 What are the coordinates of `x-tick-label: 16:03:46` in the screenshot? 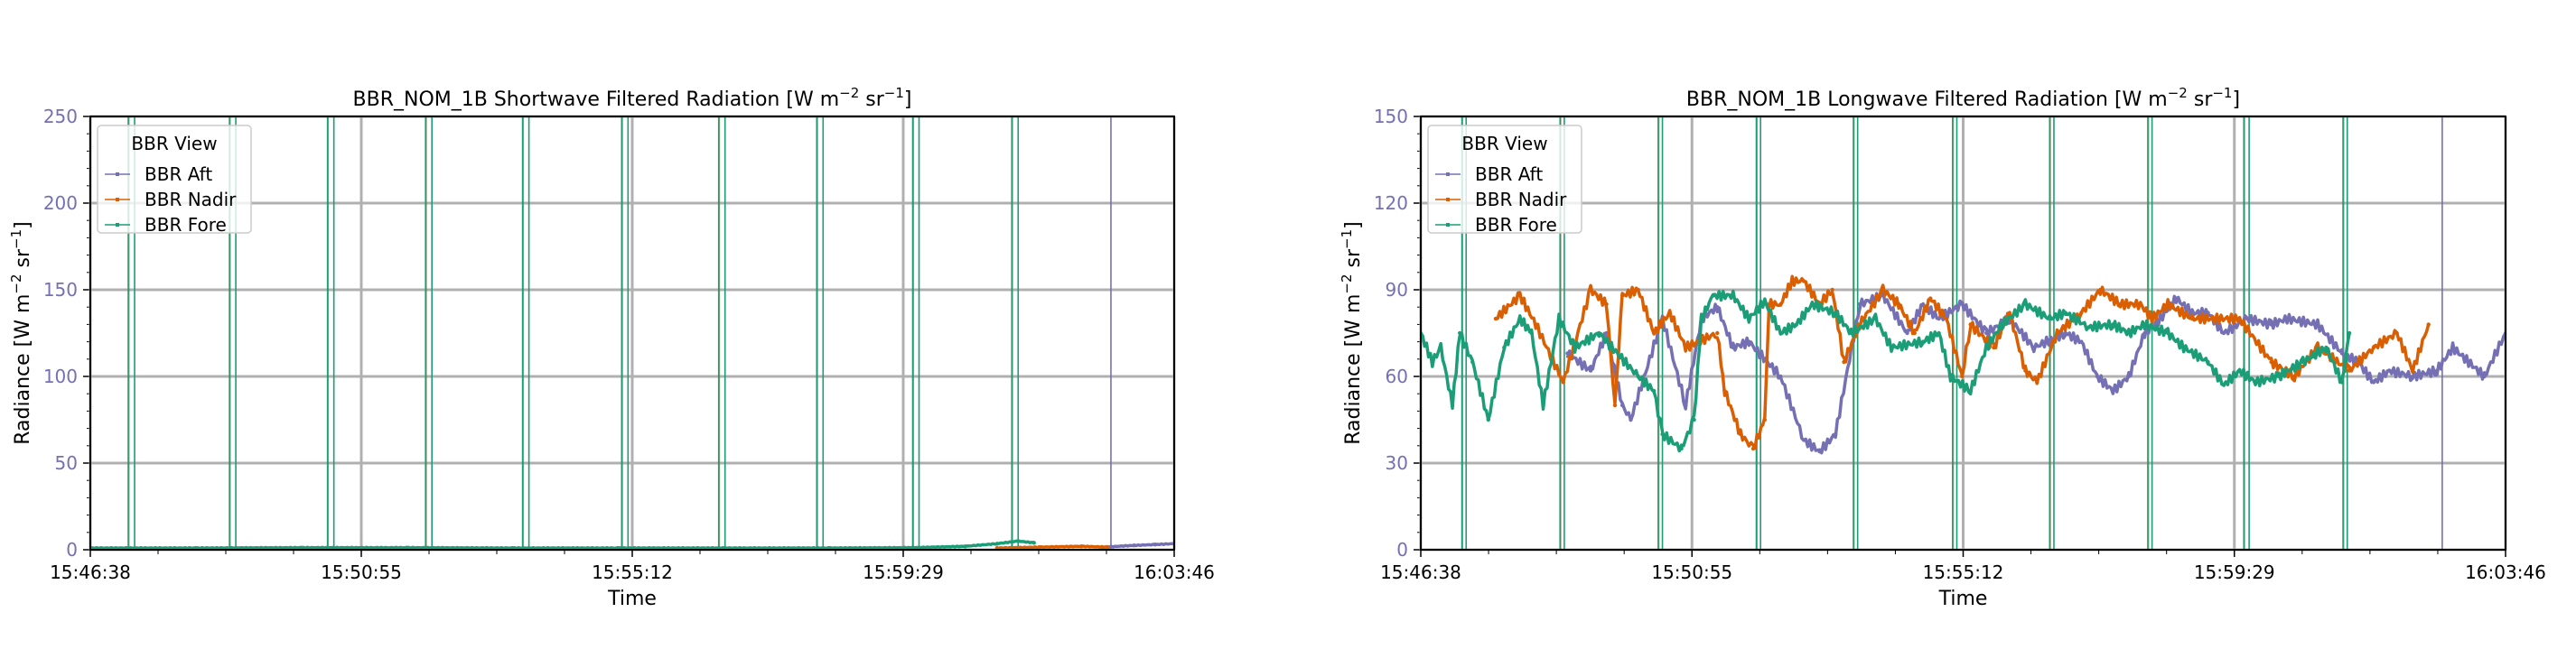 It's located at (2505, 572).